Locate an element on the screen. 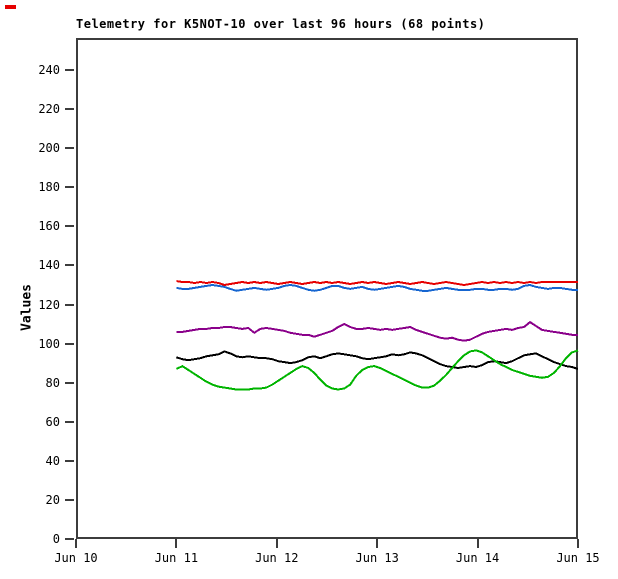 The width and height of the screenshot is (618, 579). corner-artifact-mark is located at coordinates (10, 7).